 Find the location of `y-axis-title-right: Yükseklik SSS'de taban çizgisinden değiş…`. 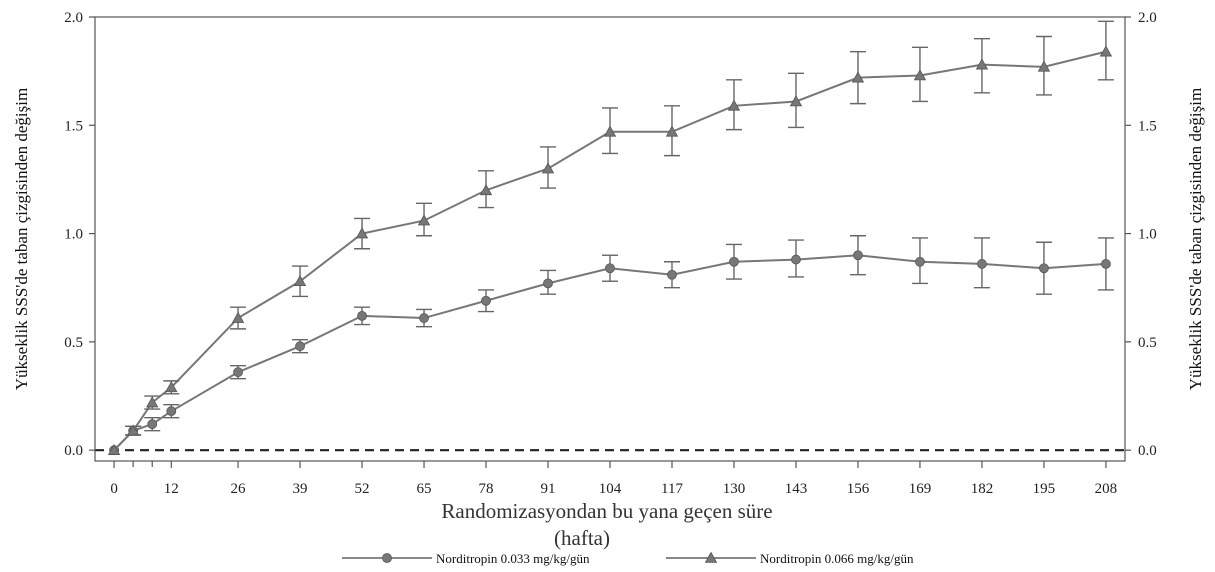

y-axis-title-right: Yükseklik SSS'de taban çizgisinden değiş… is located at coordinates (1195, 239).